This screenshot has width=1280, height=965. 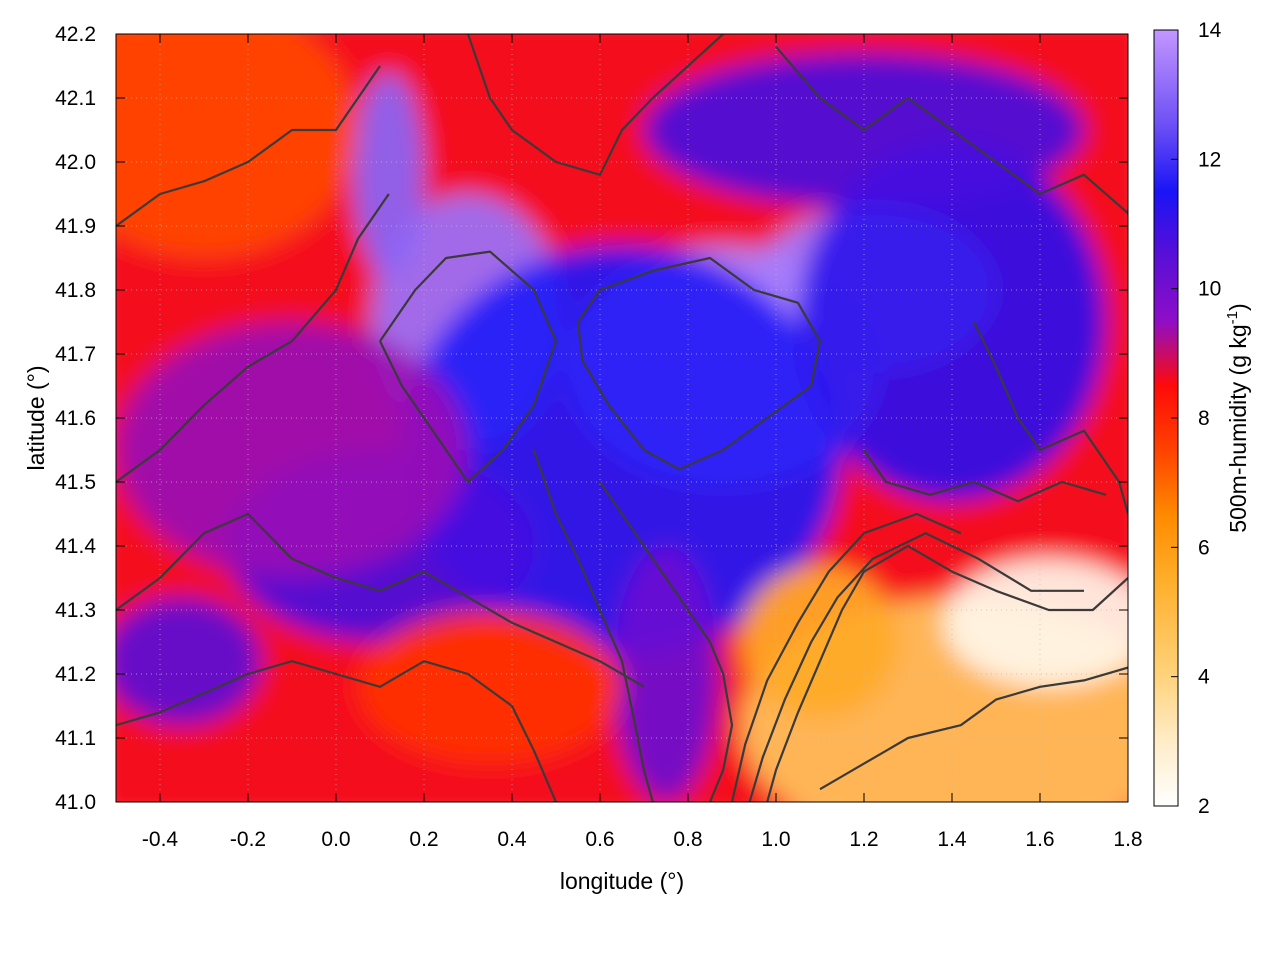 I want to click on x-tick-label: 0.0, so click(x=335, y=839).